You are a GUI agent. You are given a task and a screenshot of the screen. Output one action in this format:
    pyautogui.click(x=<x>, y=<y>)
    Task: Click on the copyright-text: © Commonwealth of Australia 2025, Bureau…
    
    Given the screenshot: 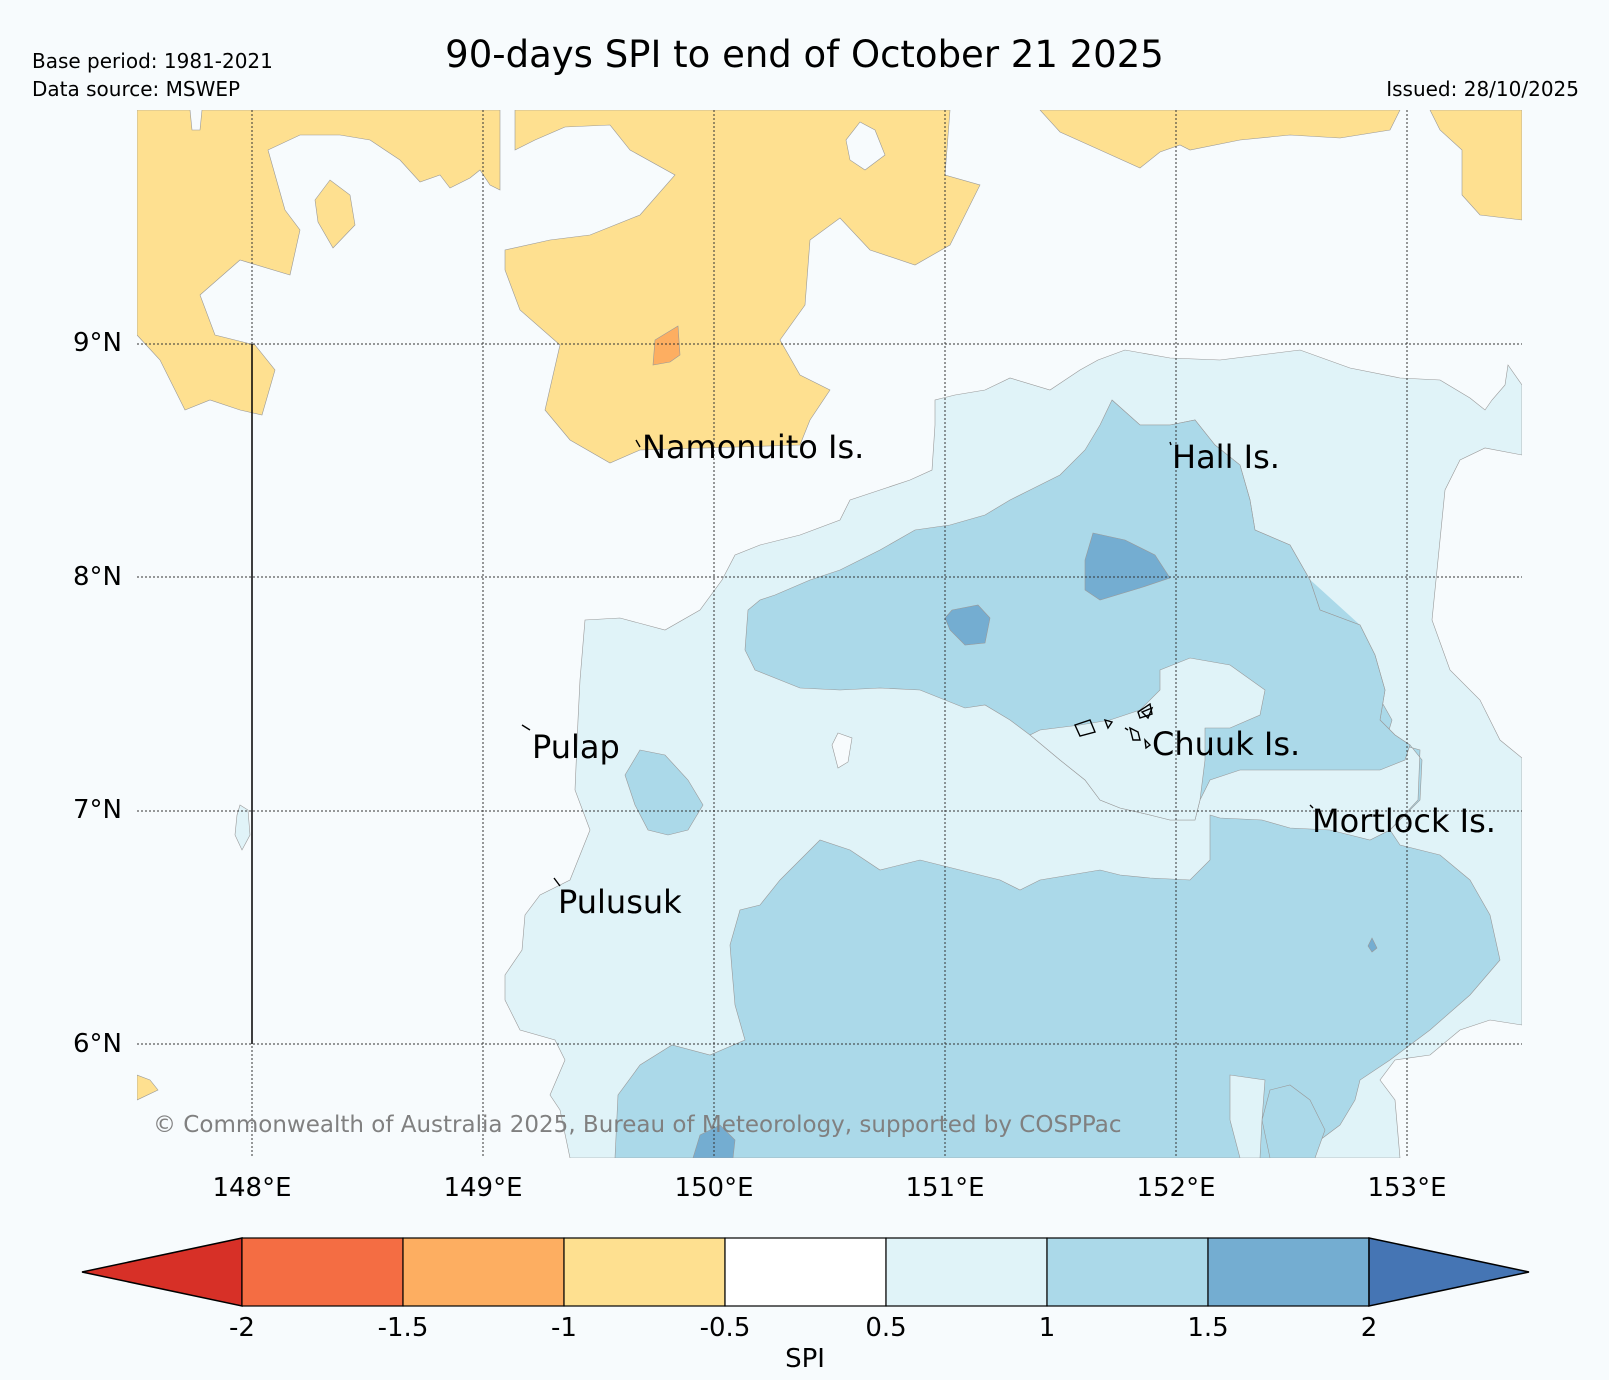 What is the action you would take?
    pyautogui.click(x=637, y=1125)
    